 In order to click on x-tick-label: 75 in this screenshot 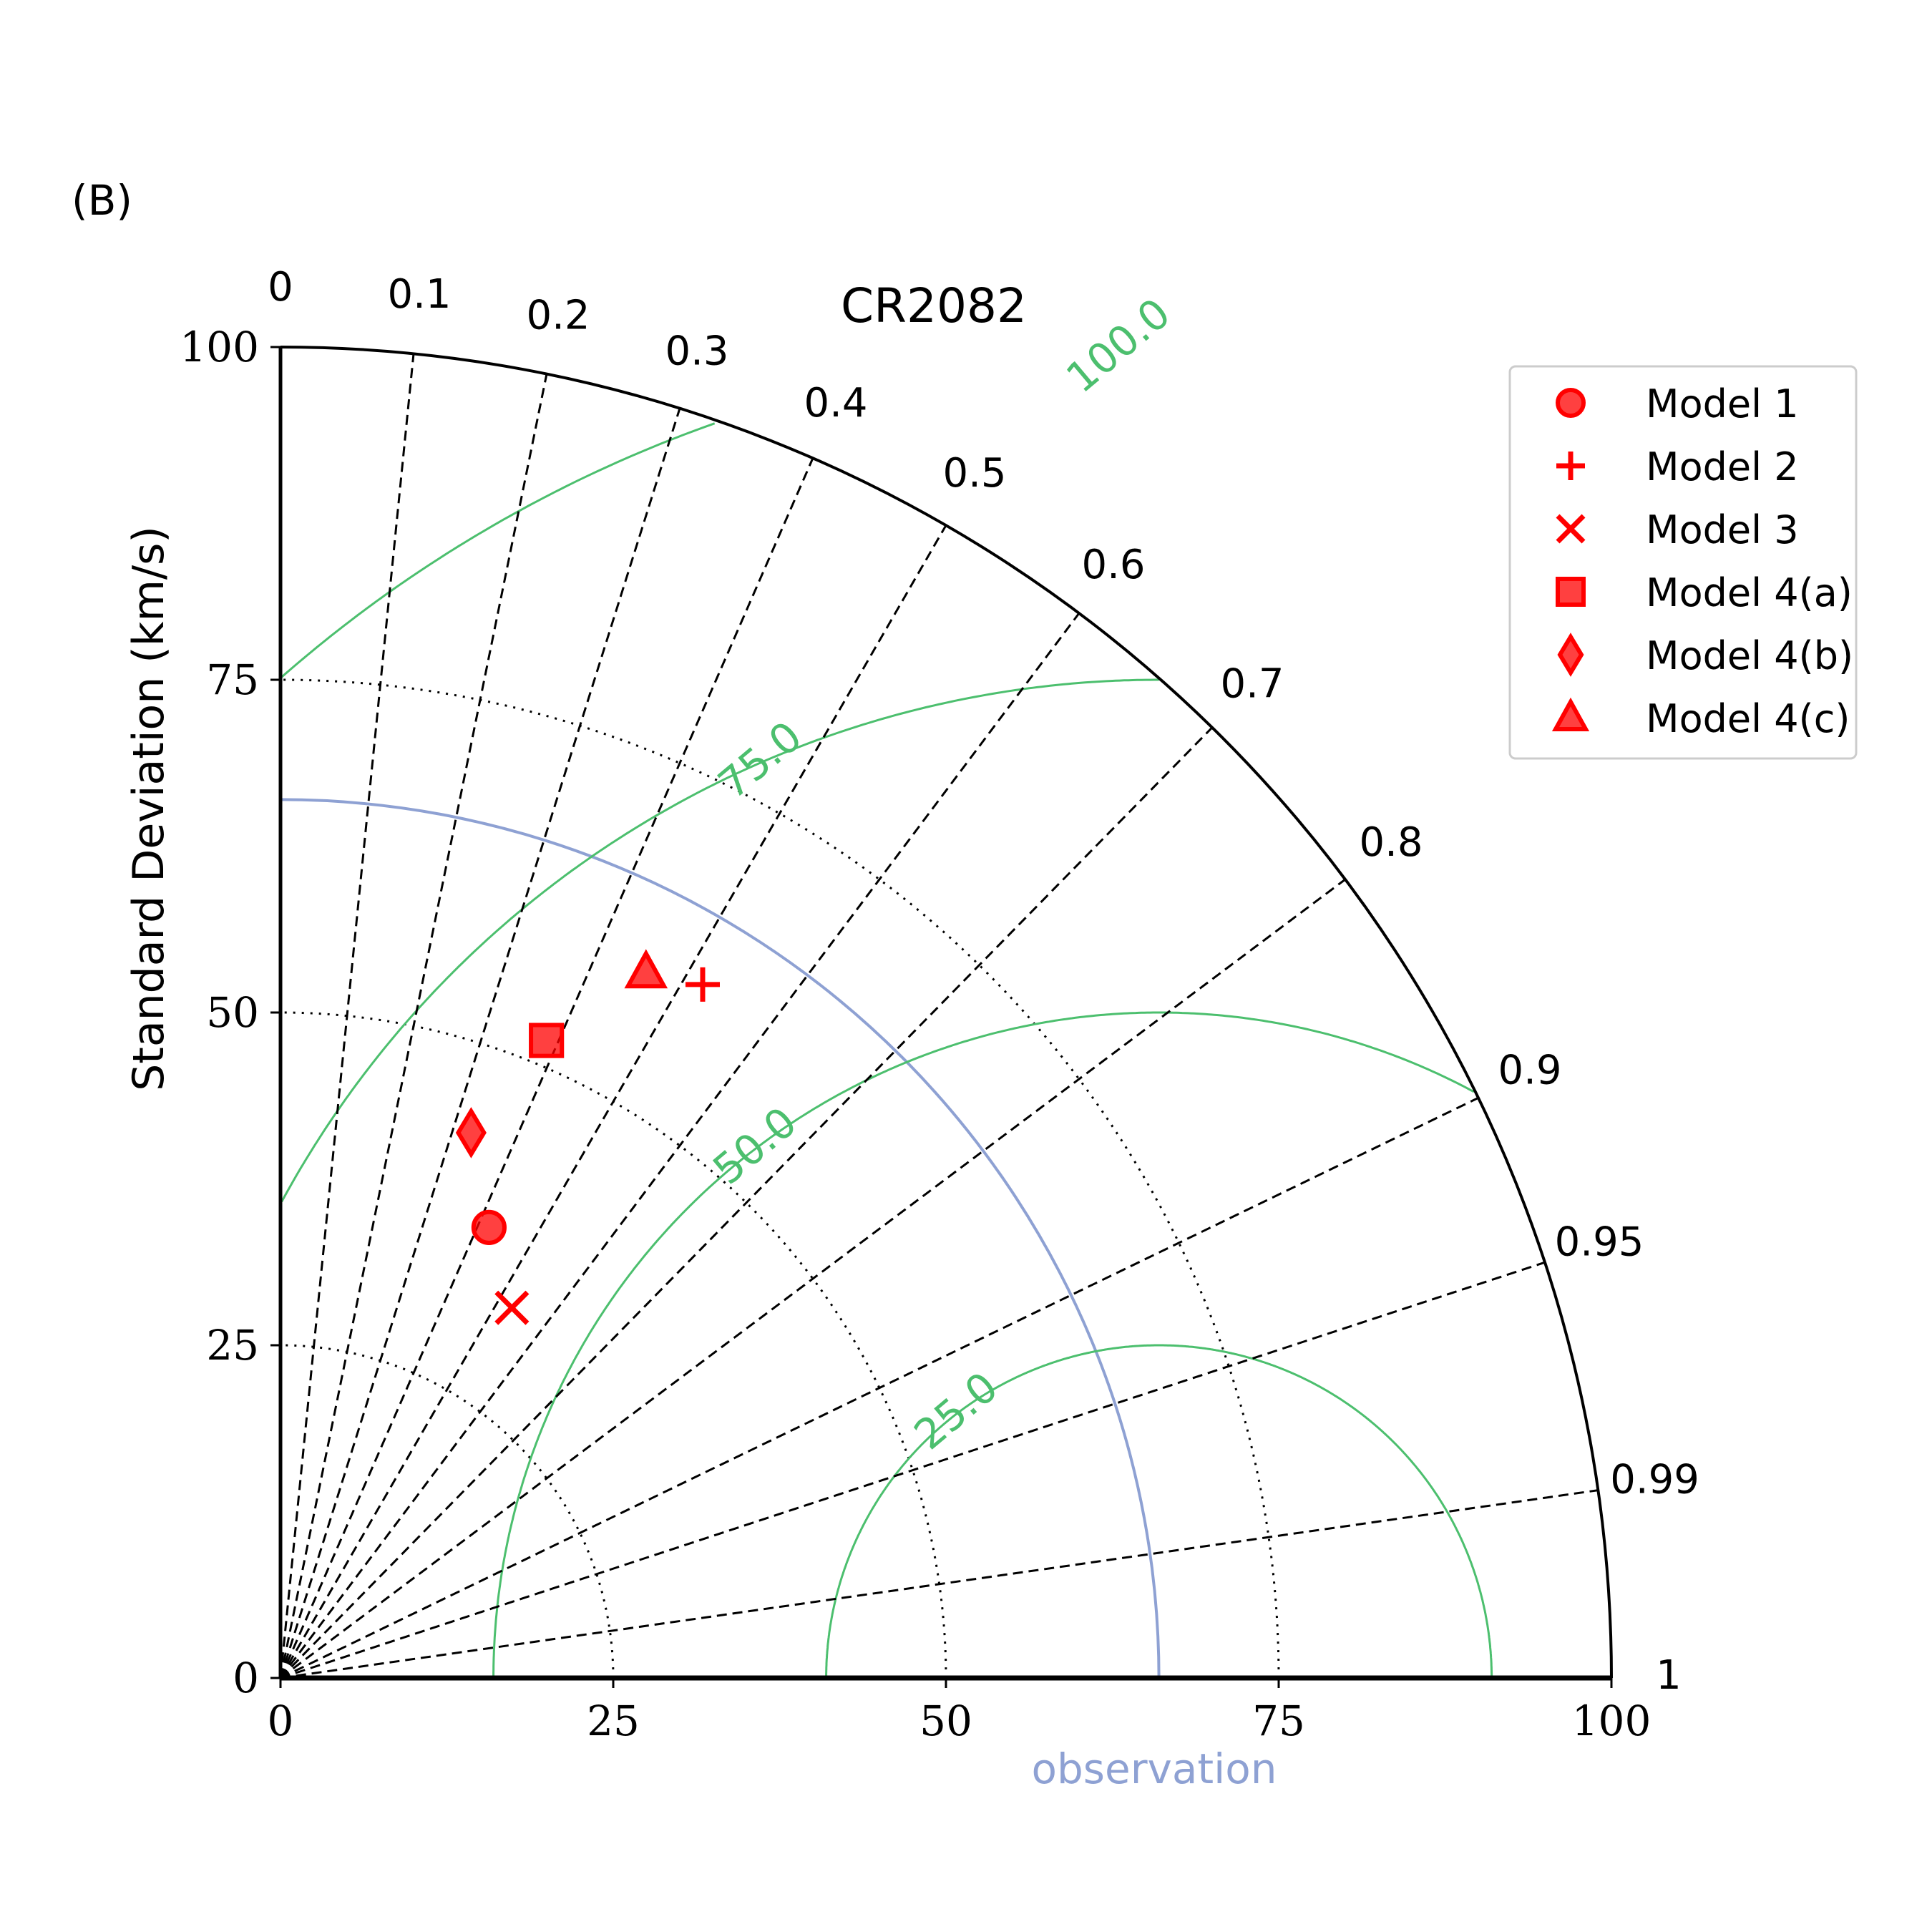, I will do `click(1278, 1721)`.